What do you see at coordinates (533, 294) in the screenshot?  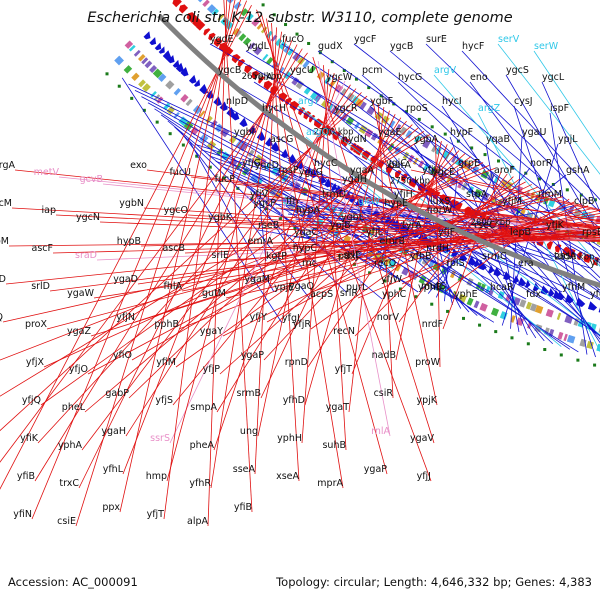 I see `gene-label-fdx: fdx` at bounding box center [533, 294].